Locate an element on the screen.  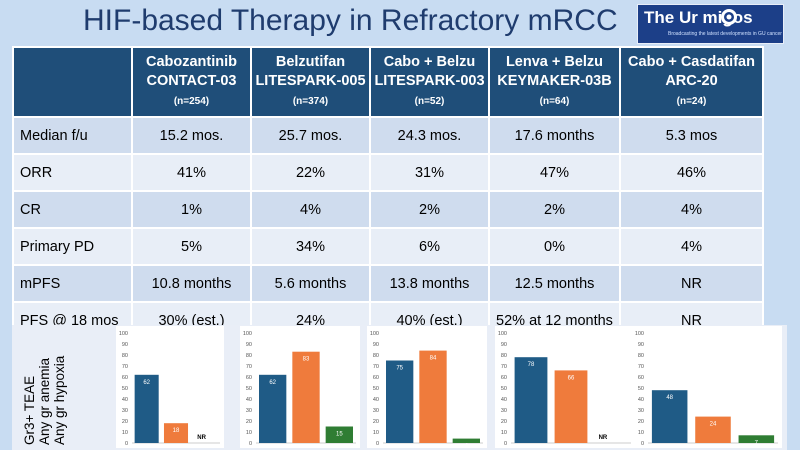
table-cell: 22% is located at coordinates (310, 172).